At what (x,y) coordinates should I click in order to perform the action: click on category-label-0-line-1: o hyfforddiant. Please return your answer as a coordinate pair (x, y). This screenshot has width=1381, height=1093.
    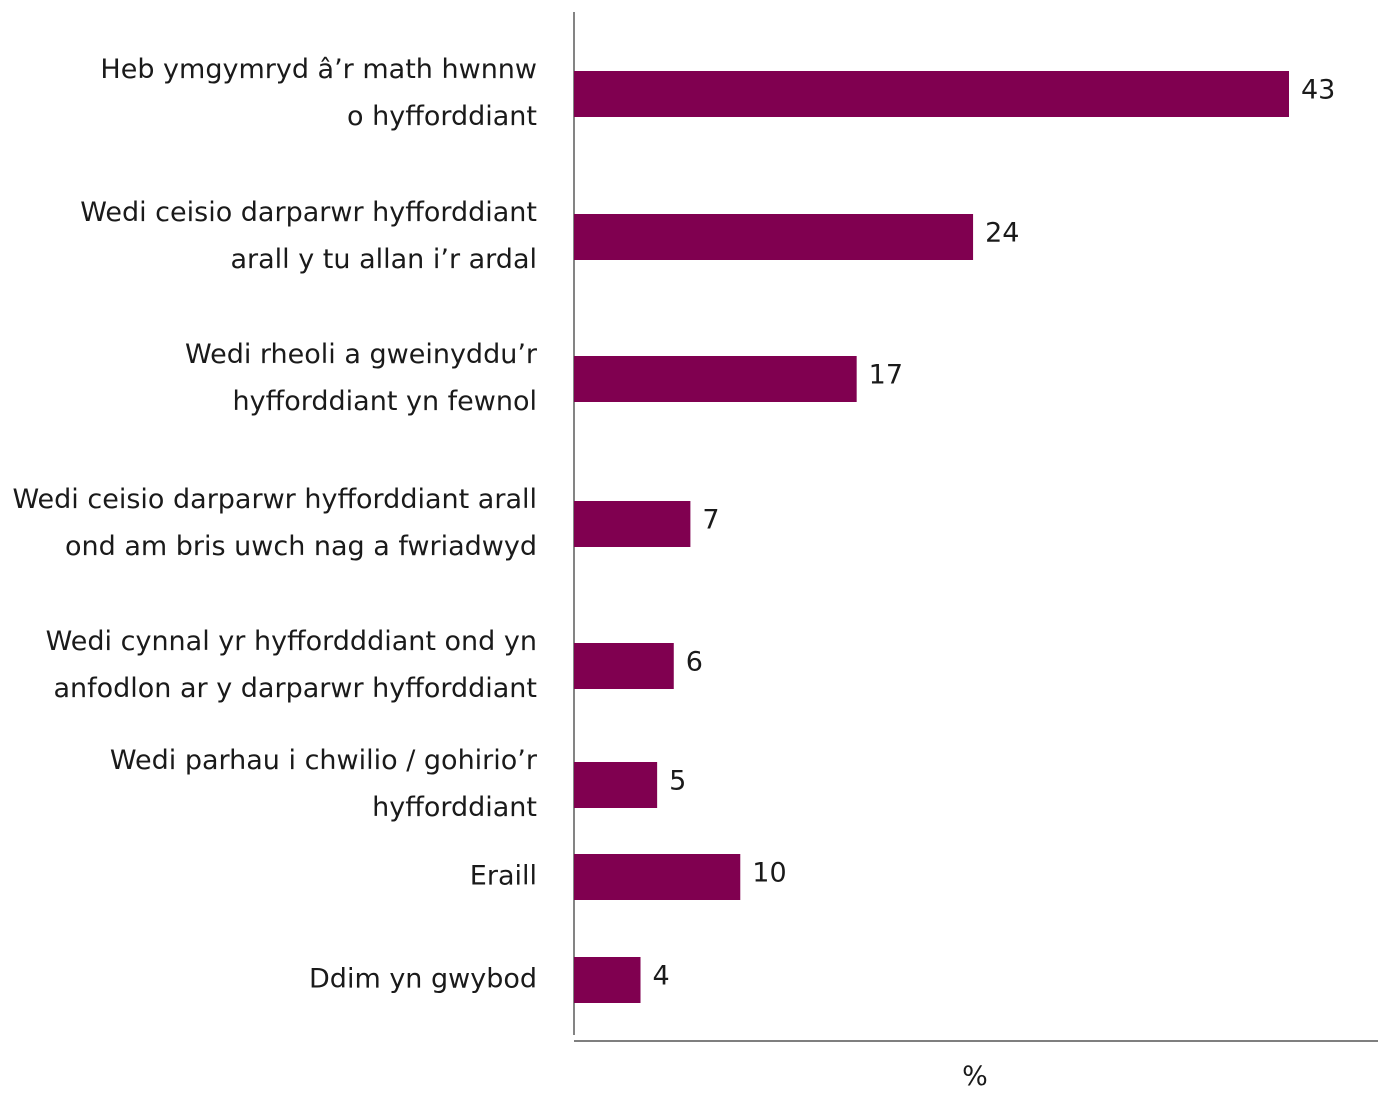
    Looking at the image, I should click on (442, 116).